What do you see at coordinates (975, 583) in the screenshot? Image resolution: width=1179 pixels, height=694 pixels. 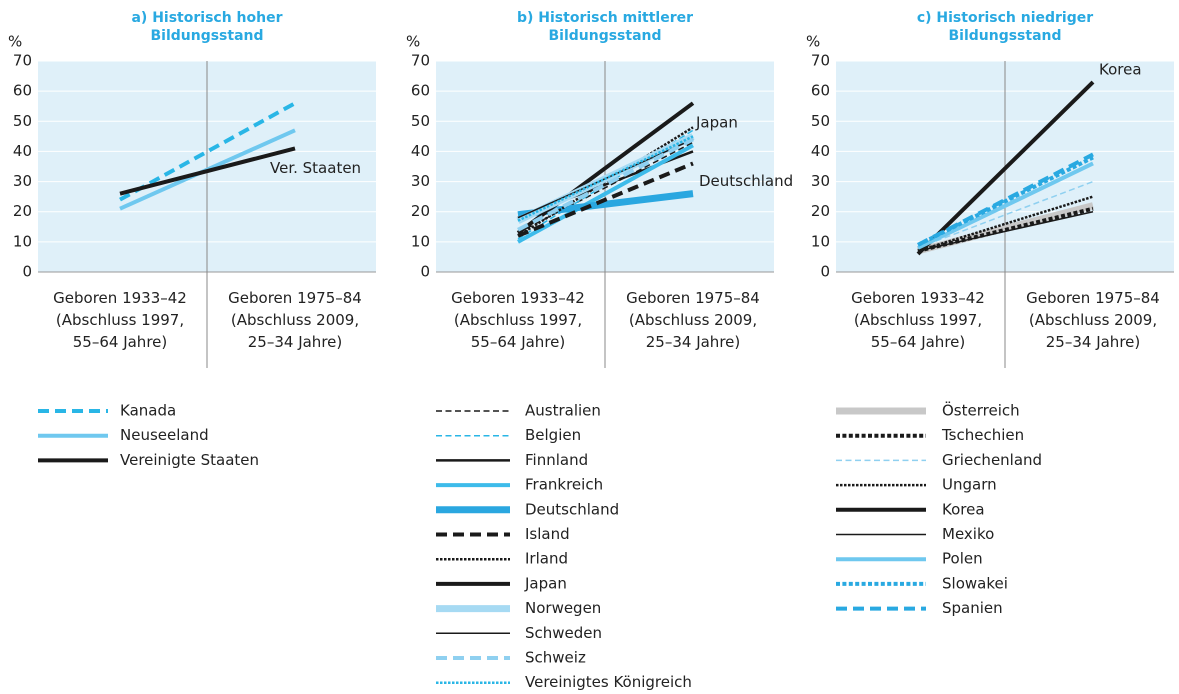 I see `legend-label: Slowakei` at bounding box center [975, 583].